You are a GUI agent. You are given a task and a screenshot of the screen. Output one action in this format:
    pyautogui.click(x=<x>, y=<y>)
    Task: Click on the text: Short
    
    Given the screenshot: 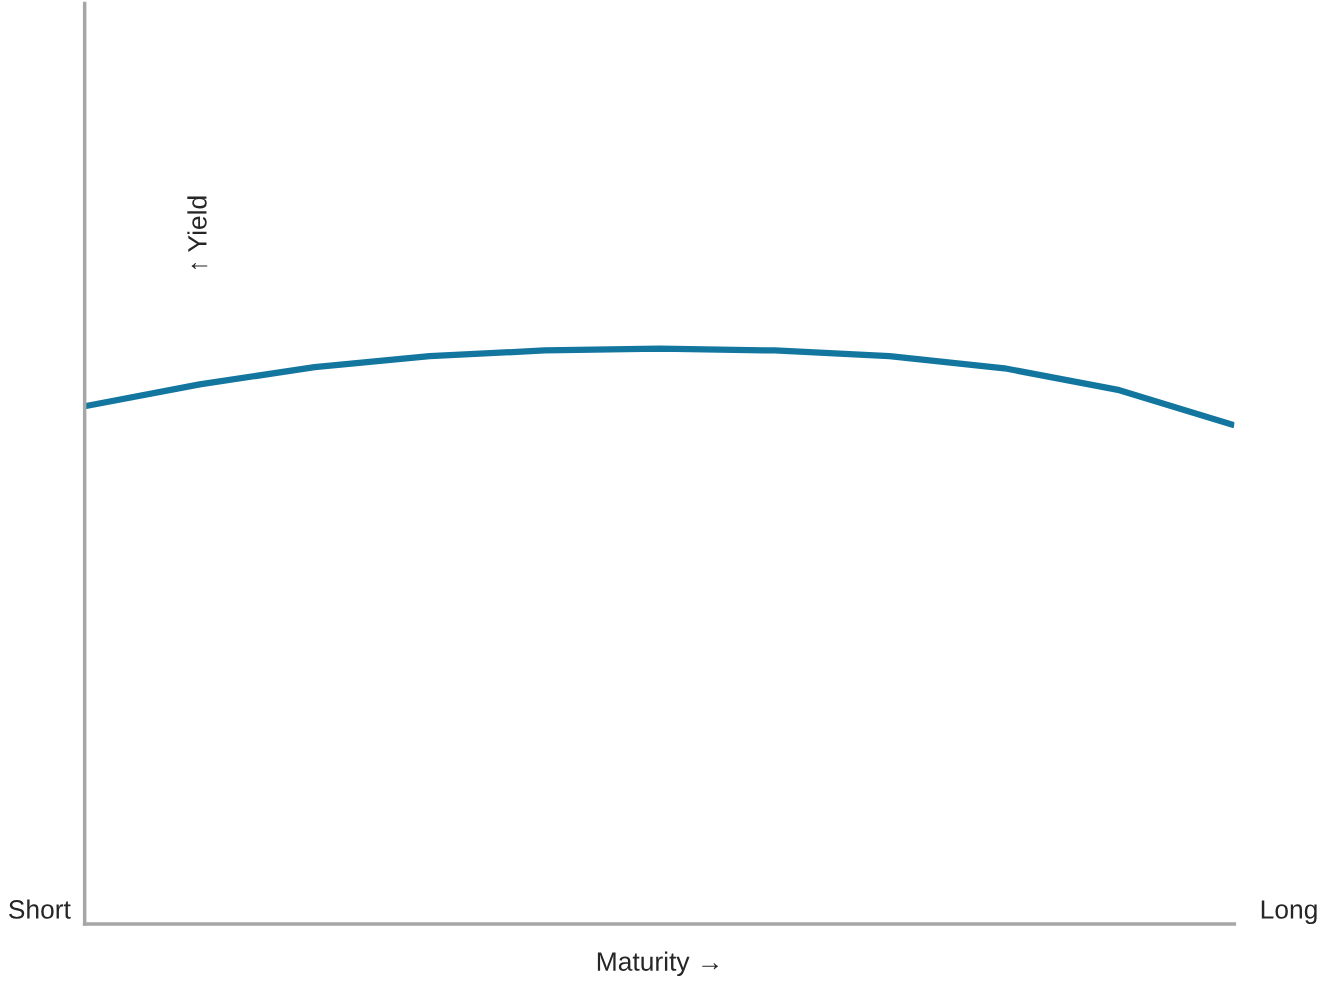 What is the action you would take?
    pyautogui.click(x=40, y=909)
    